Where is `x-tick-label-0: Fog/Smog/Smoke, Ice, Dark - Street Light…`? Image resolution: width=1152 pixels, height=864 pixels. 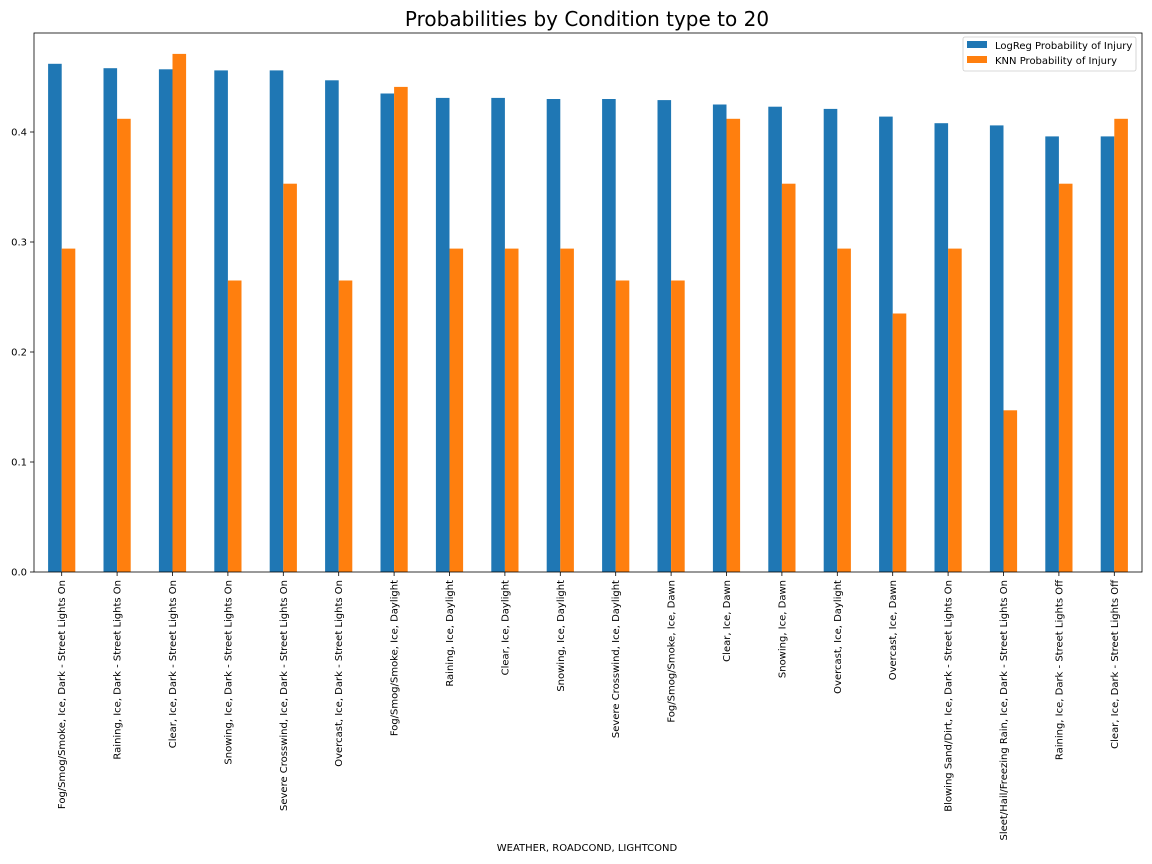 x-tick-label-0: Fog/Smog/Smoke, Ice, Dark - Street Light… is located at coordinates (62, 694).